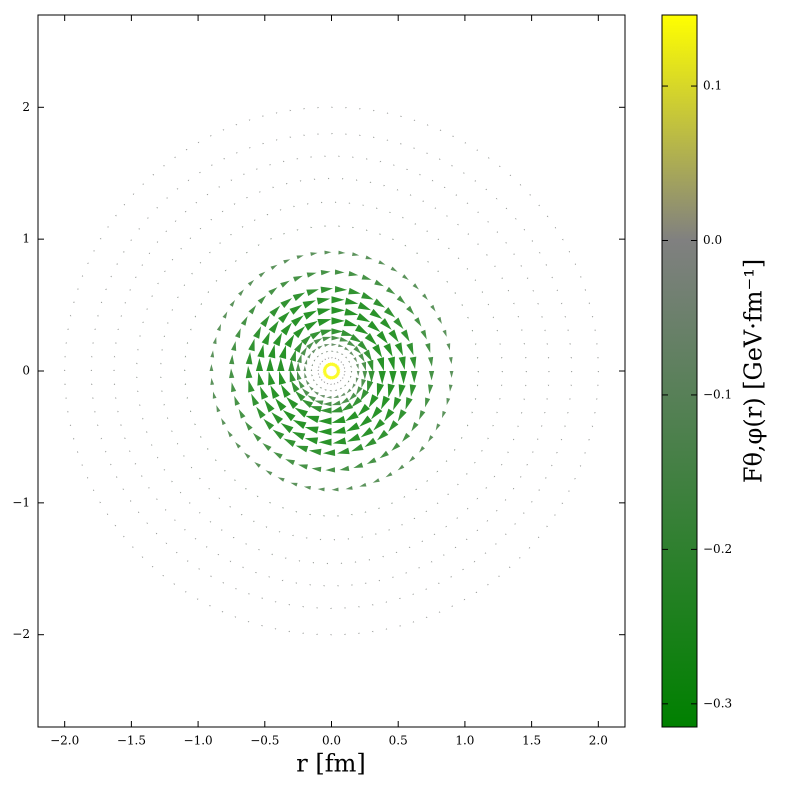 This screenshot has height=793, width=793. I want to click on colorbar-label: Fθ,φ(r) [GeV·fm⁻¹], so click(754, 371).